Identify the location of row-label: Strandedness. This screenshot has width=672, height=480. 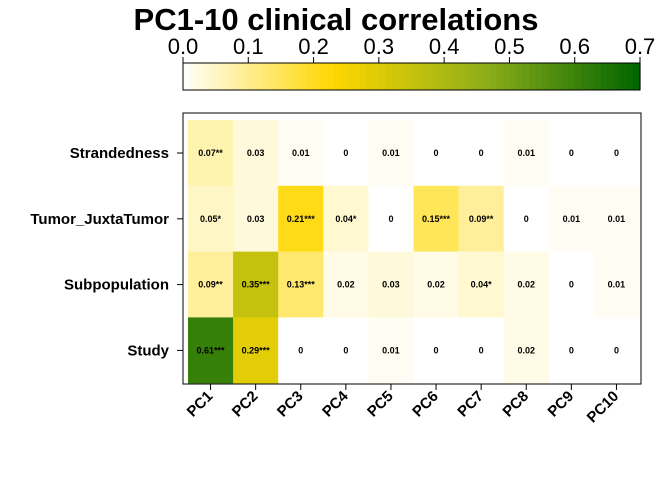
(119, 153).